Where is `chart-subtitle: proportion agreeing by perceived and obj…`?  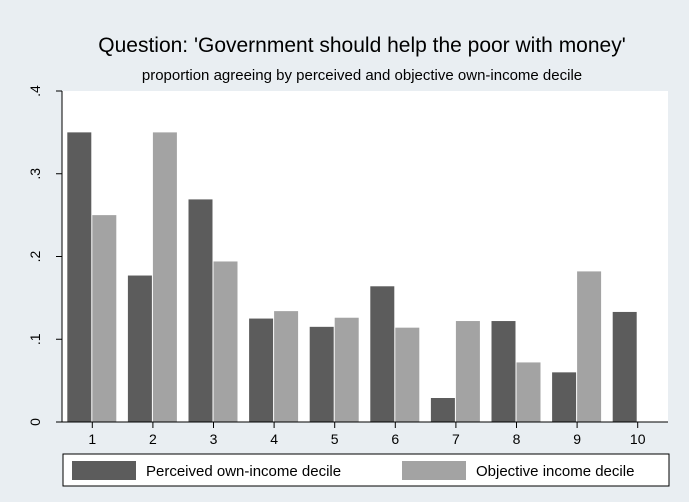 chart-subtitle: proportion agreeing by perceived and obj… is located at coordinates (362, 75).